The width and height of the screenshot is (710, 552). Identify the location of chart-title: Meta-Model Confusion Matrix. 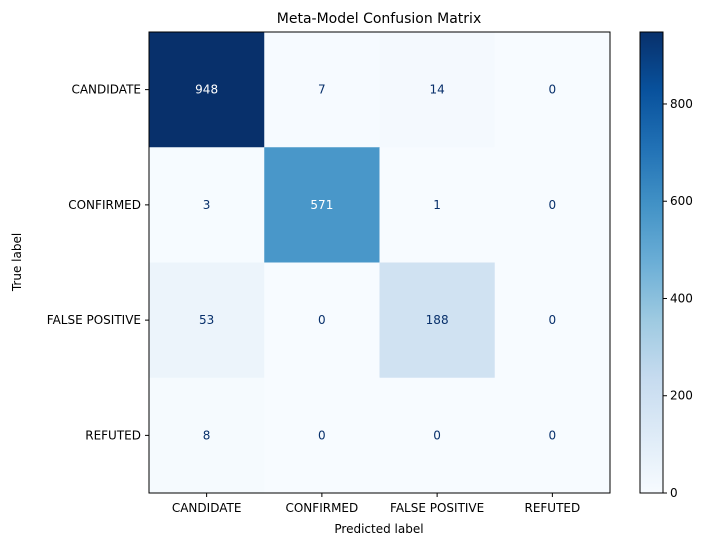
(379, 19).